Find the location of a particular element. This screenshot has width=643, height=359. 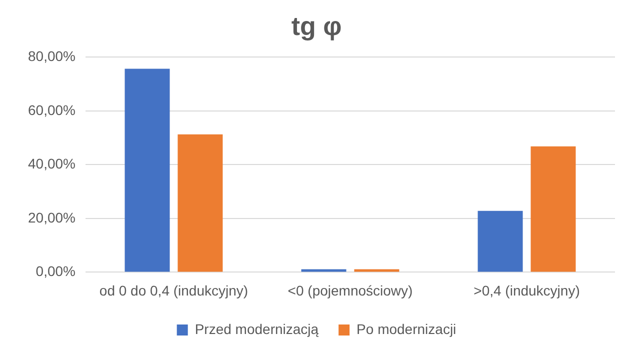

chart-title: tg φ is located at coordinates (316, 25).